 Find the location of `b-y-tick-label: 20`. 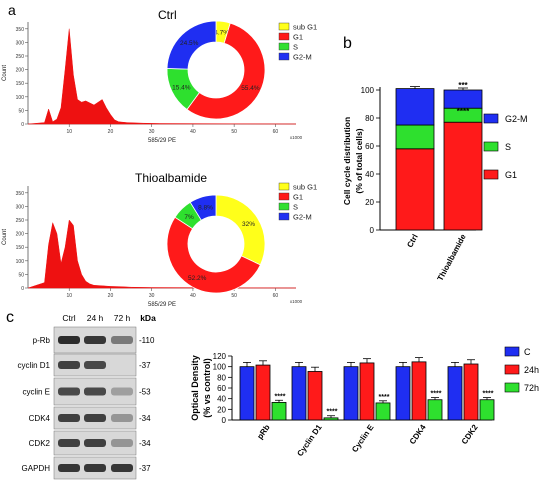

b-y-tick-label: 20 is located at coordinates (369, 202).